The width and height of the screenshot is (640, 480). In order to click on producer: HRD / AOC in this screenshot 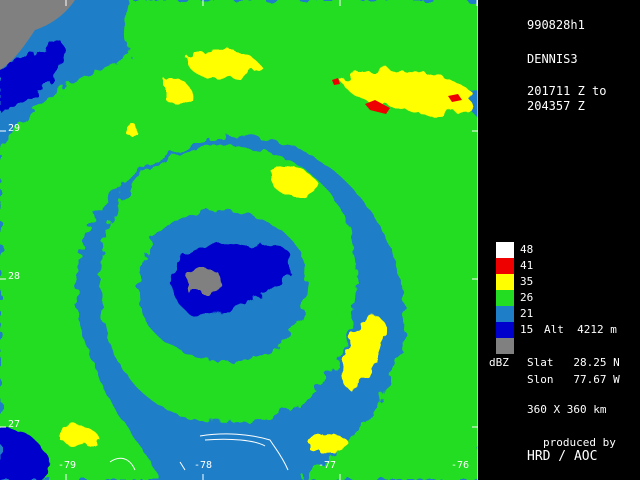, I will do `click(562, 456)`.